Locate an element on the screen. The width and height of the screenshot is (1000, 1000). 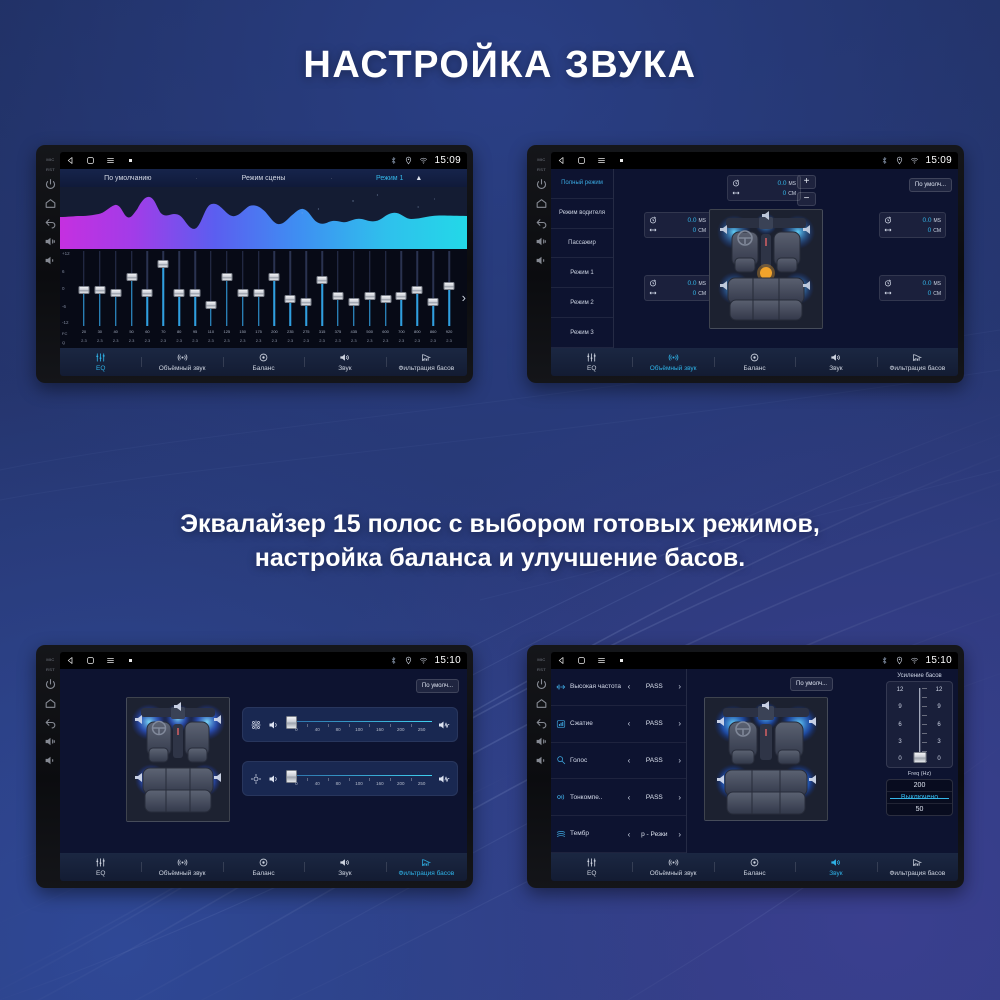
surround-mode-item: Режим 2 is located at coordinates (582, 303).